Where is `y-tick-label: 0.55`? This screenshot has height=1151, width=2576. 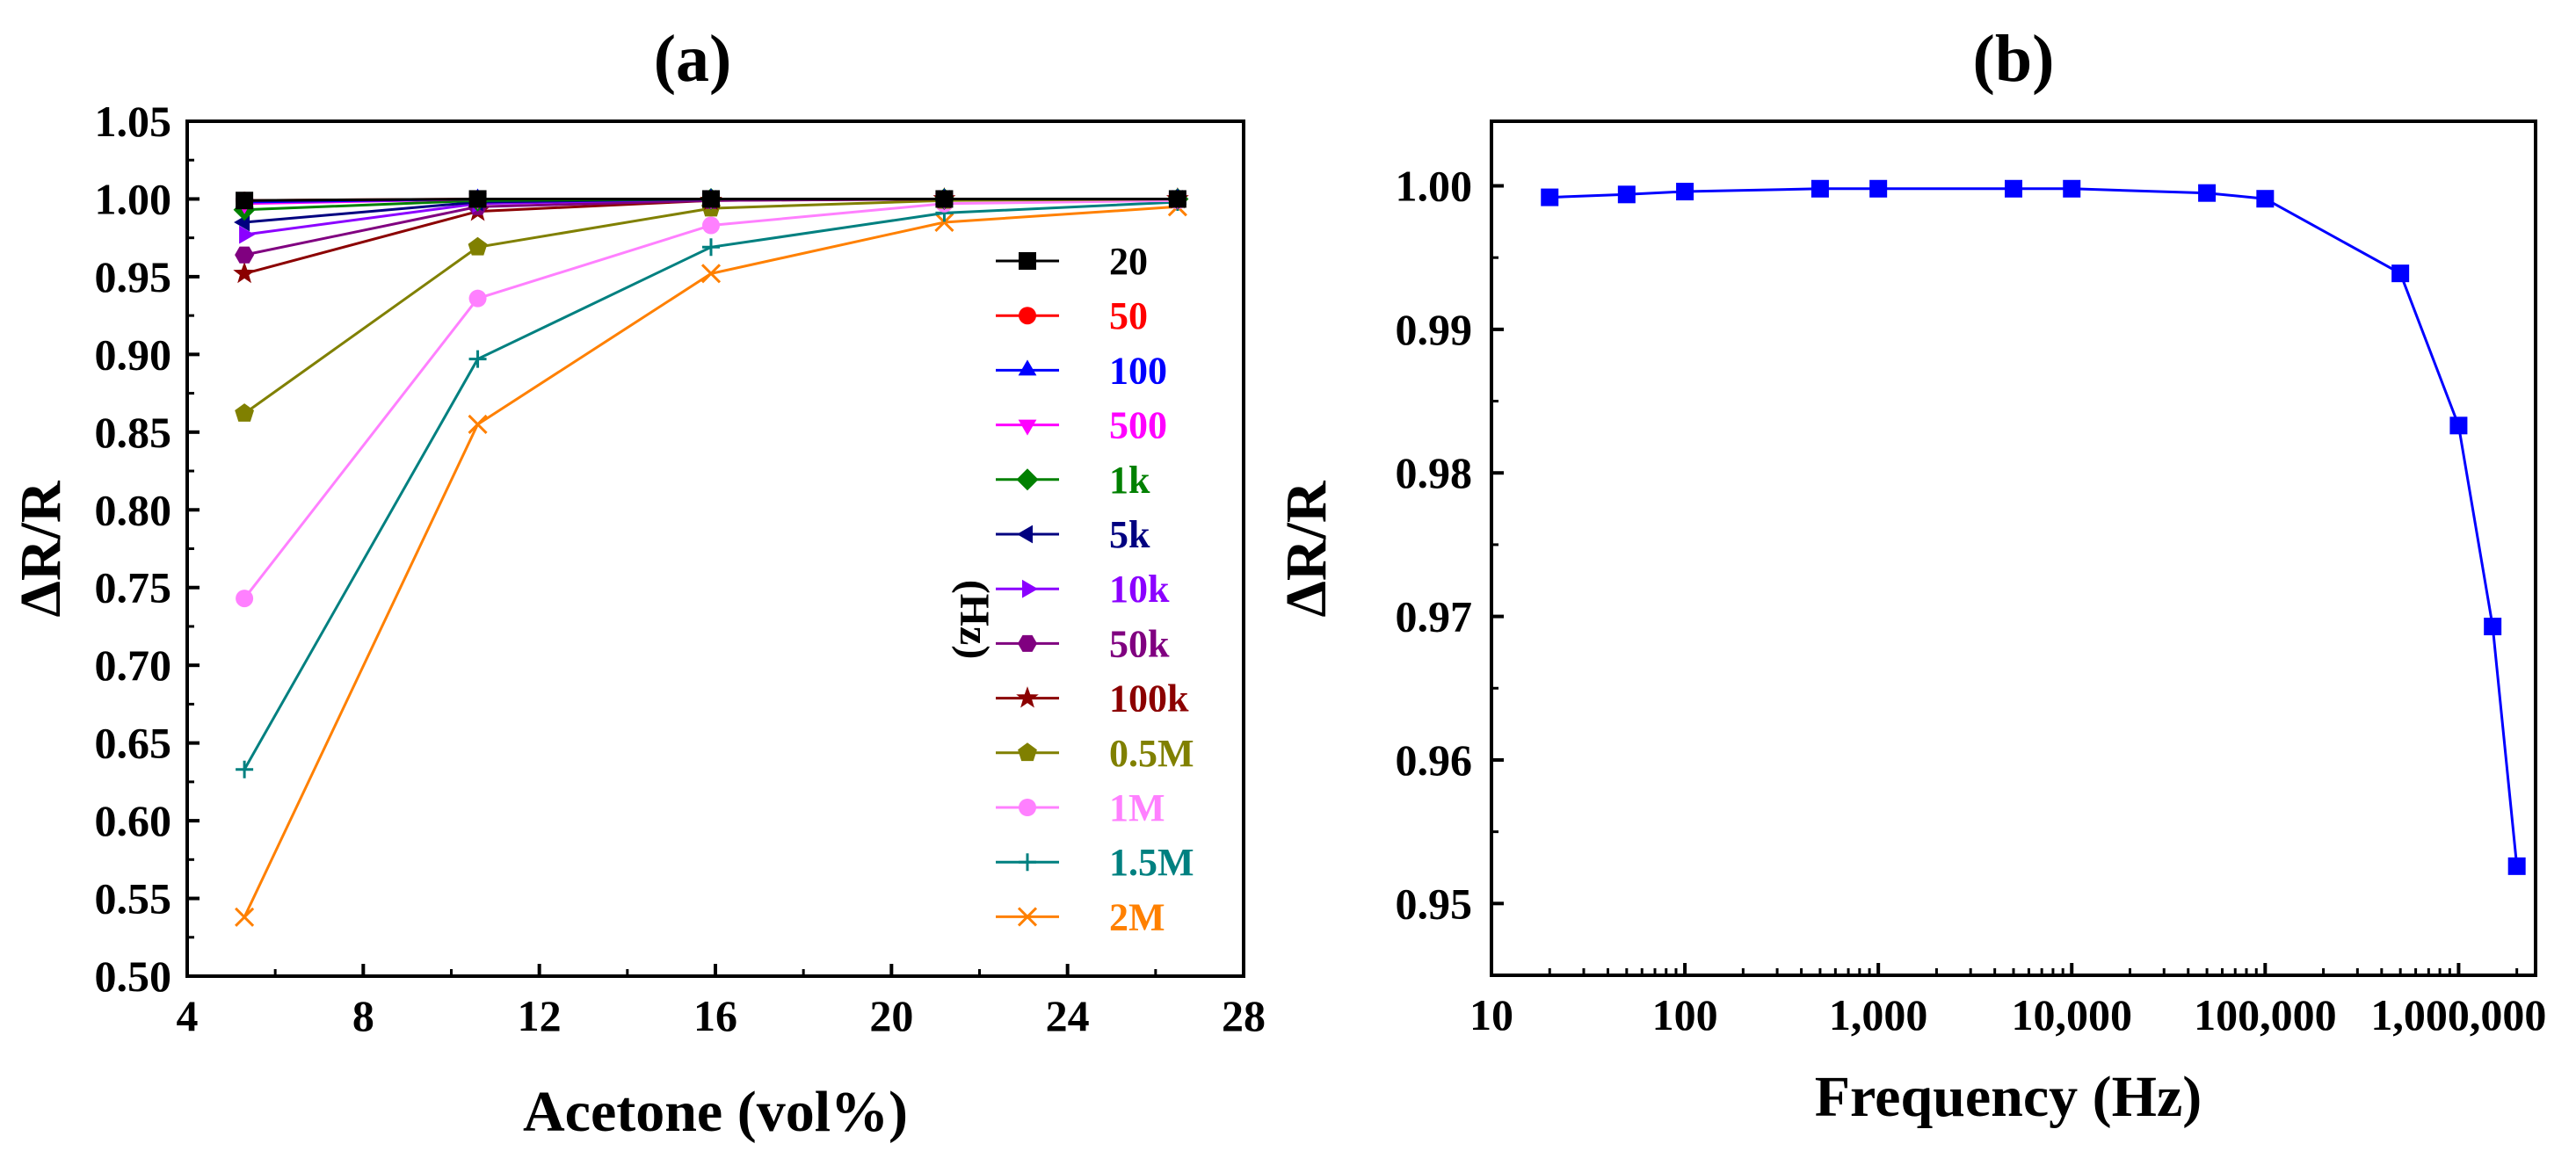
y-tick-label: 0.55 is located at coordinates (133, 899).